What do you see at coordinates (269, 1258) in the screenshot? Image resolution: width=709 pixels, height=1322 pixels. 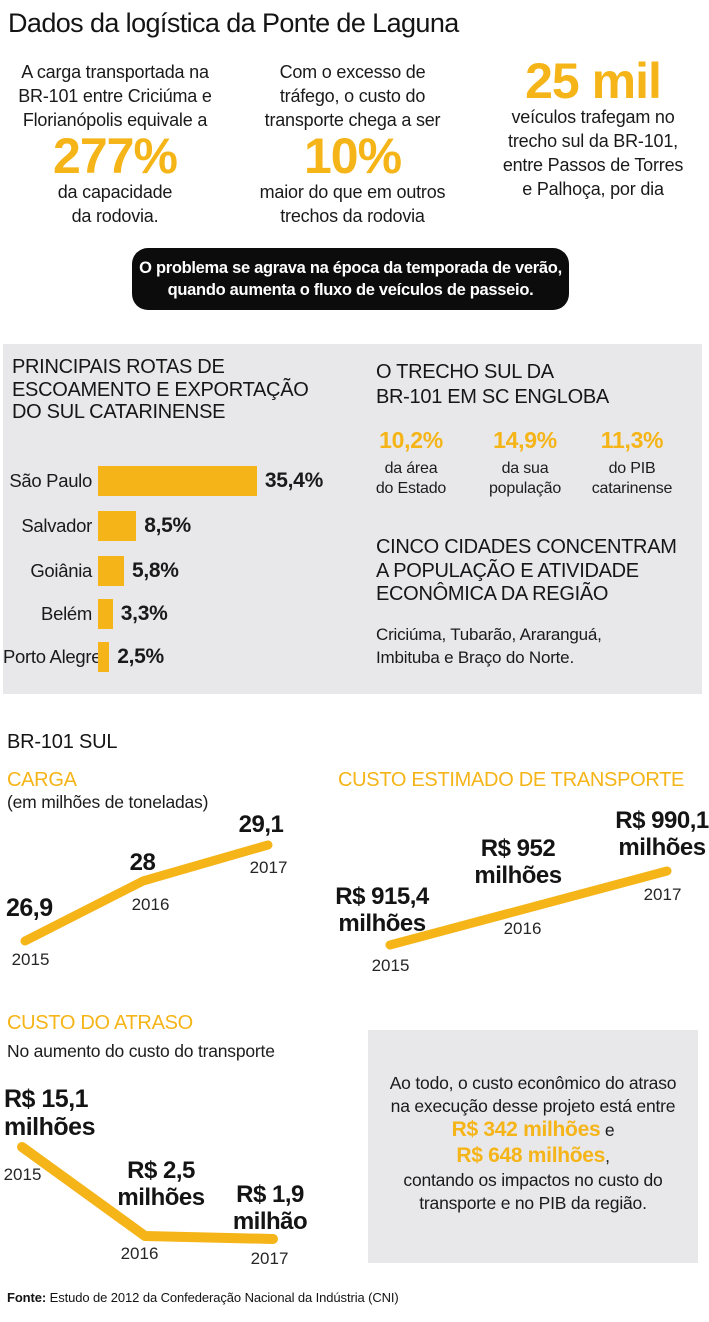 I see `custo-atraso-year-2017: 2017` at bounding box center [269, 1258].